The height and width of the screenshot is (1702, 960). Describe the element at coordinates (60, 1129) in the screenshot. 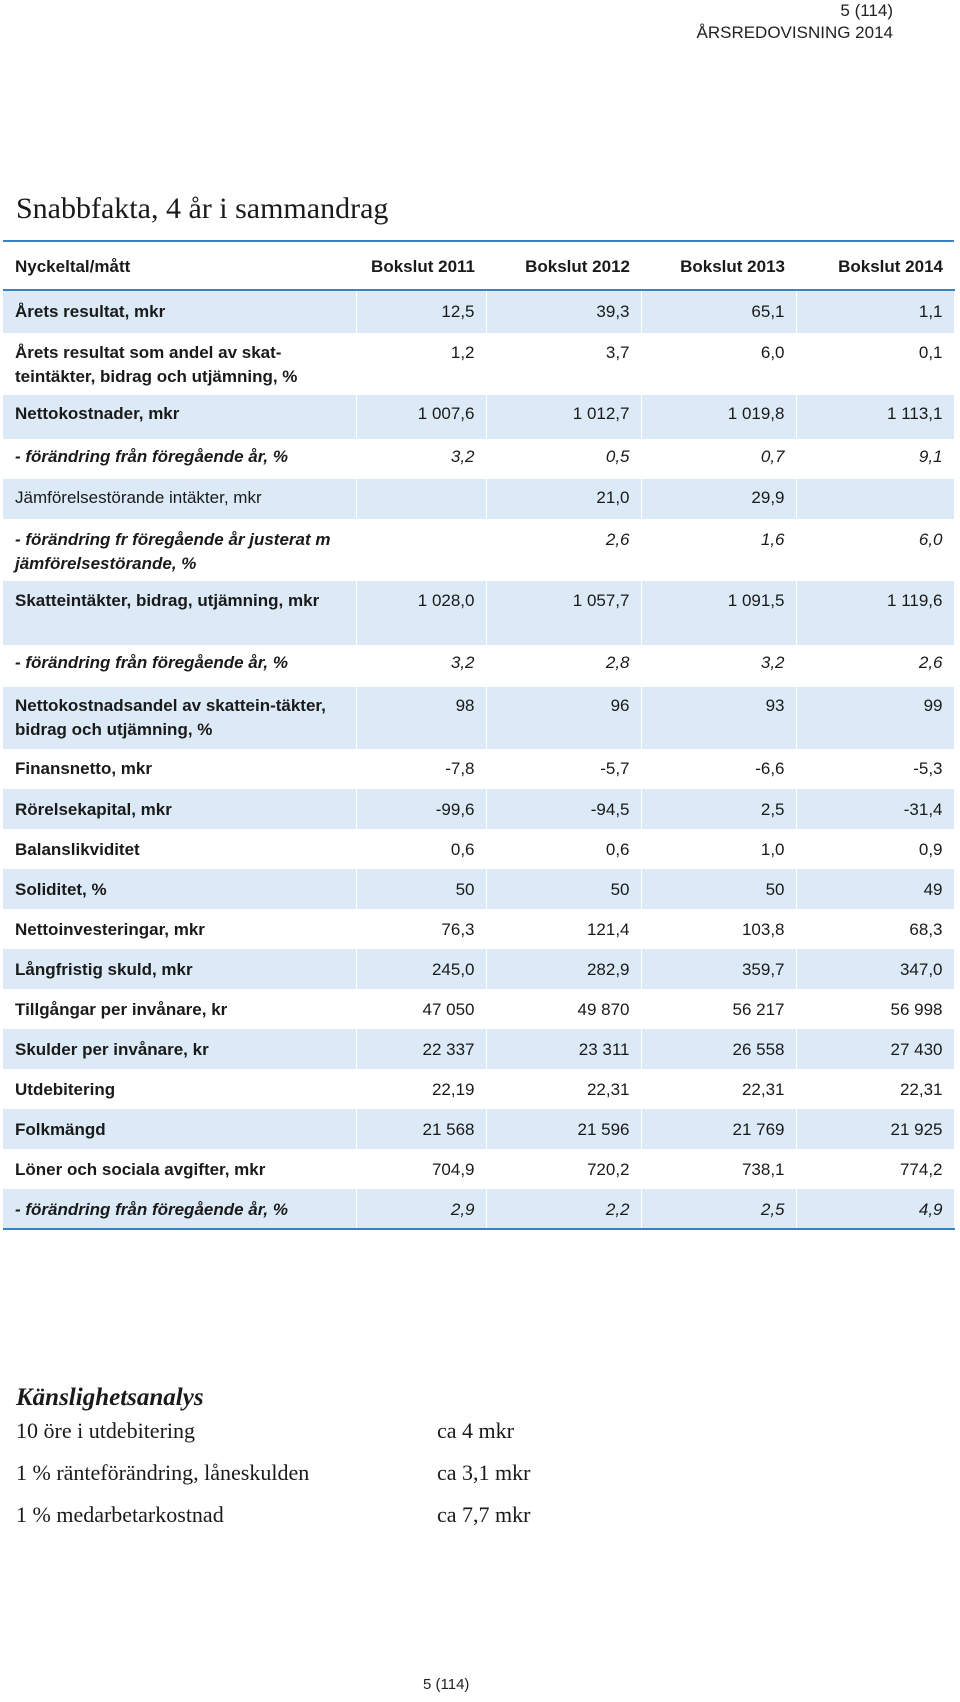

I see `row-label-text: Folkmängd` at that location.